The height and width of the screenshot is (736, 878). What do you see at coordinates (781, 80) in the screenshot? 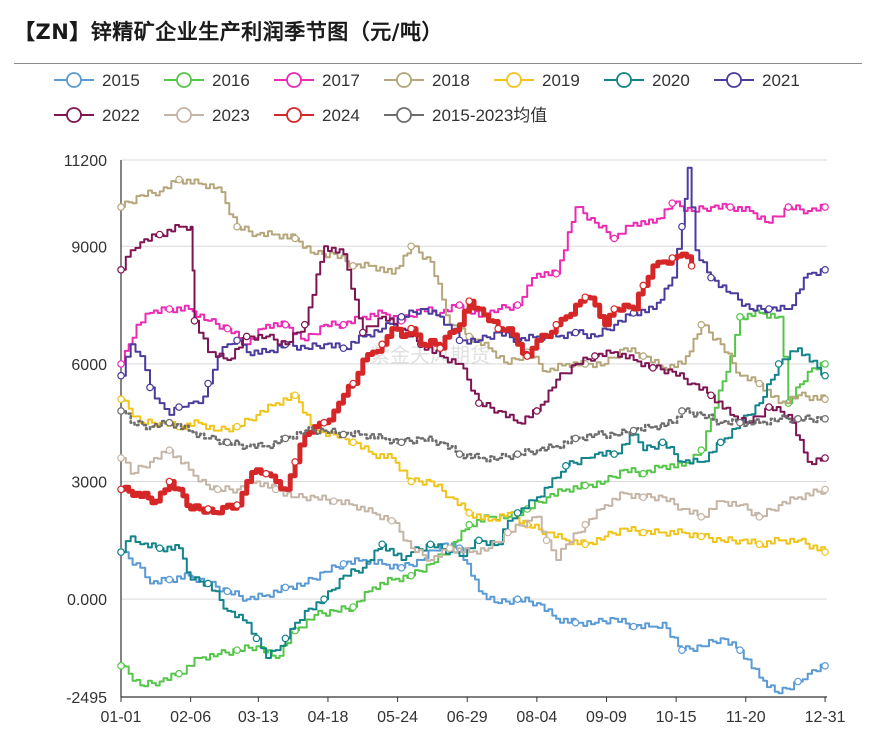
I see `legend-label: 2021` at bounding box center [781, 80].